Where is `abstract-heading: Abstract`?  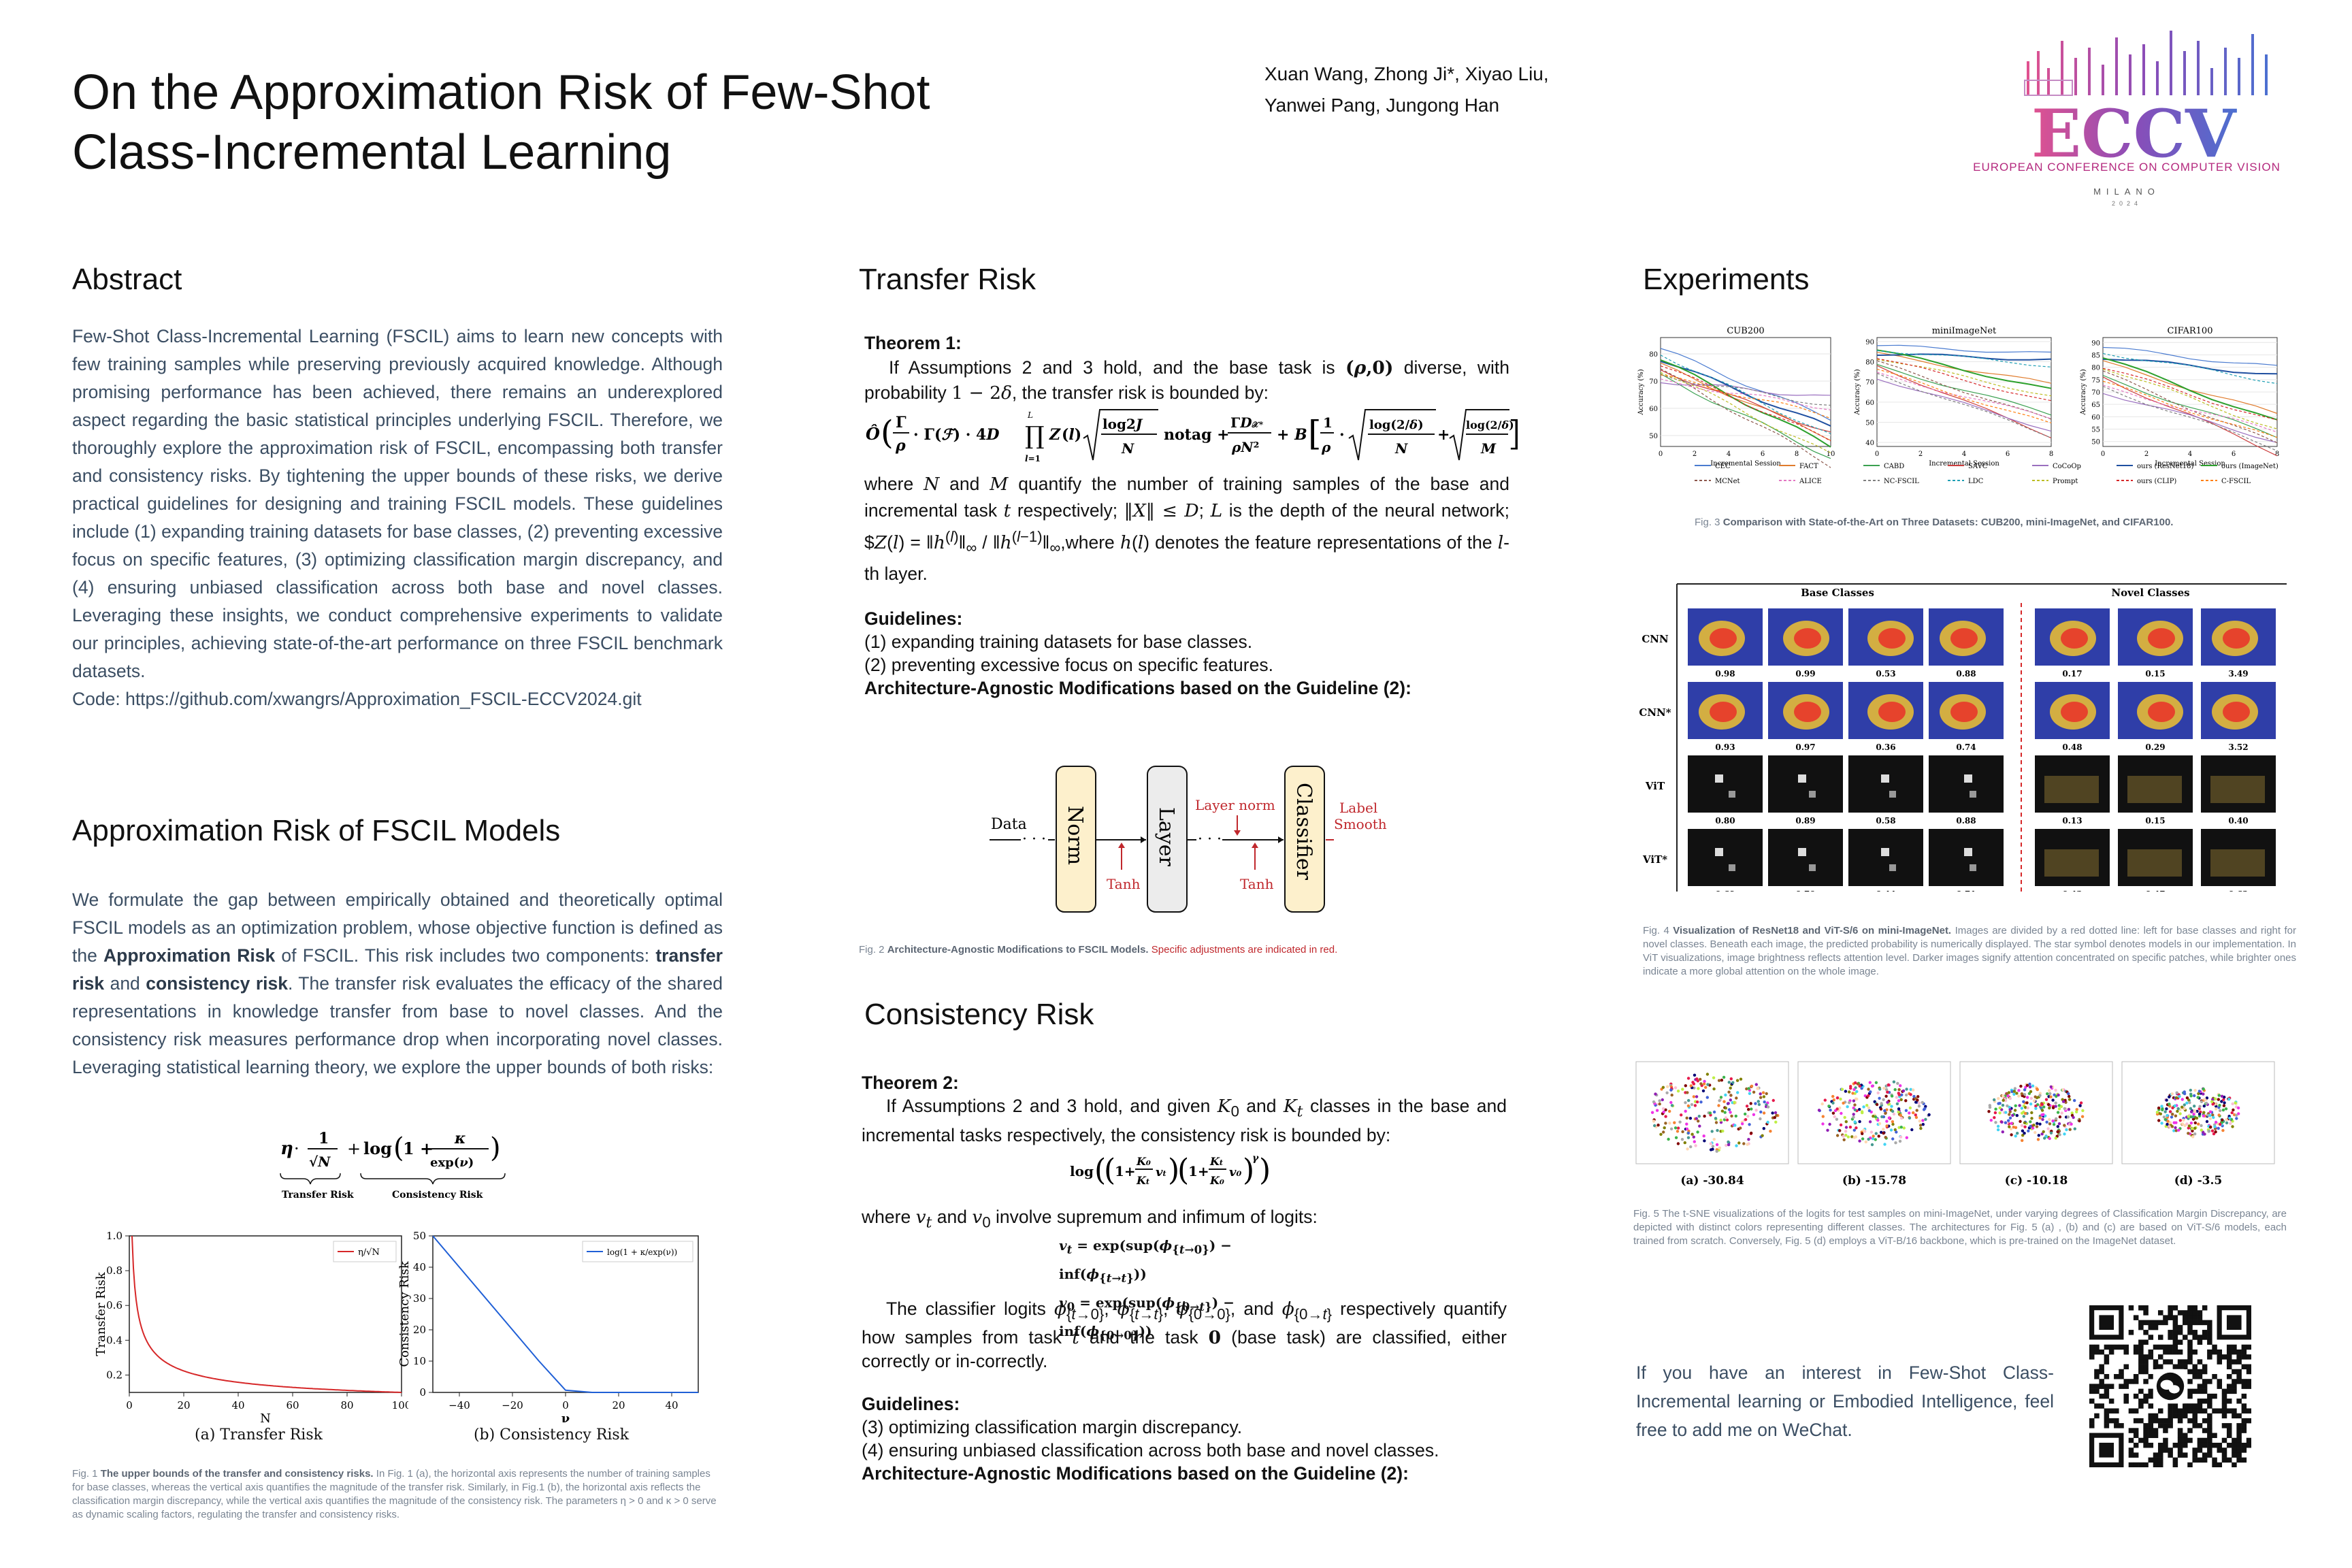 abstract-heading: Abstract is located at coordinates (127, 279).